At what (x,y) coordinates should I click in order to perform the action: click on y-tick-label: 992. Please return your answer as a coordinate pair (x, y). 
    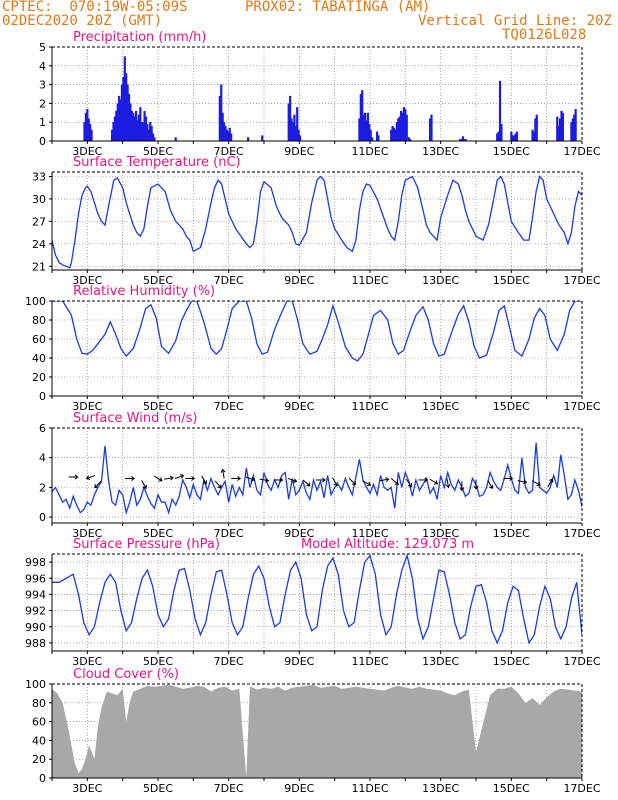
    Looking at the image, I should click on (35, 611).